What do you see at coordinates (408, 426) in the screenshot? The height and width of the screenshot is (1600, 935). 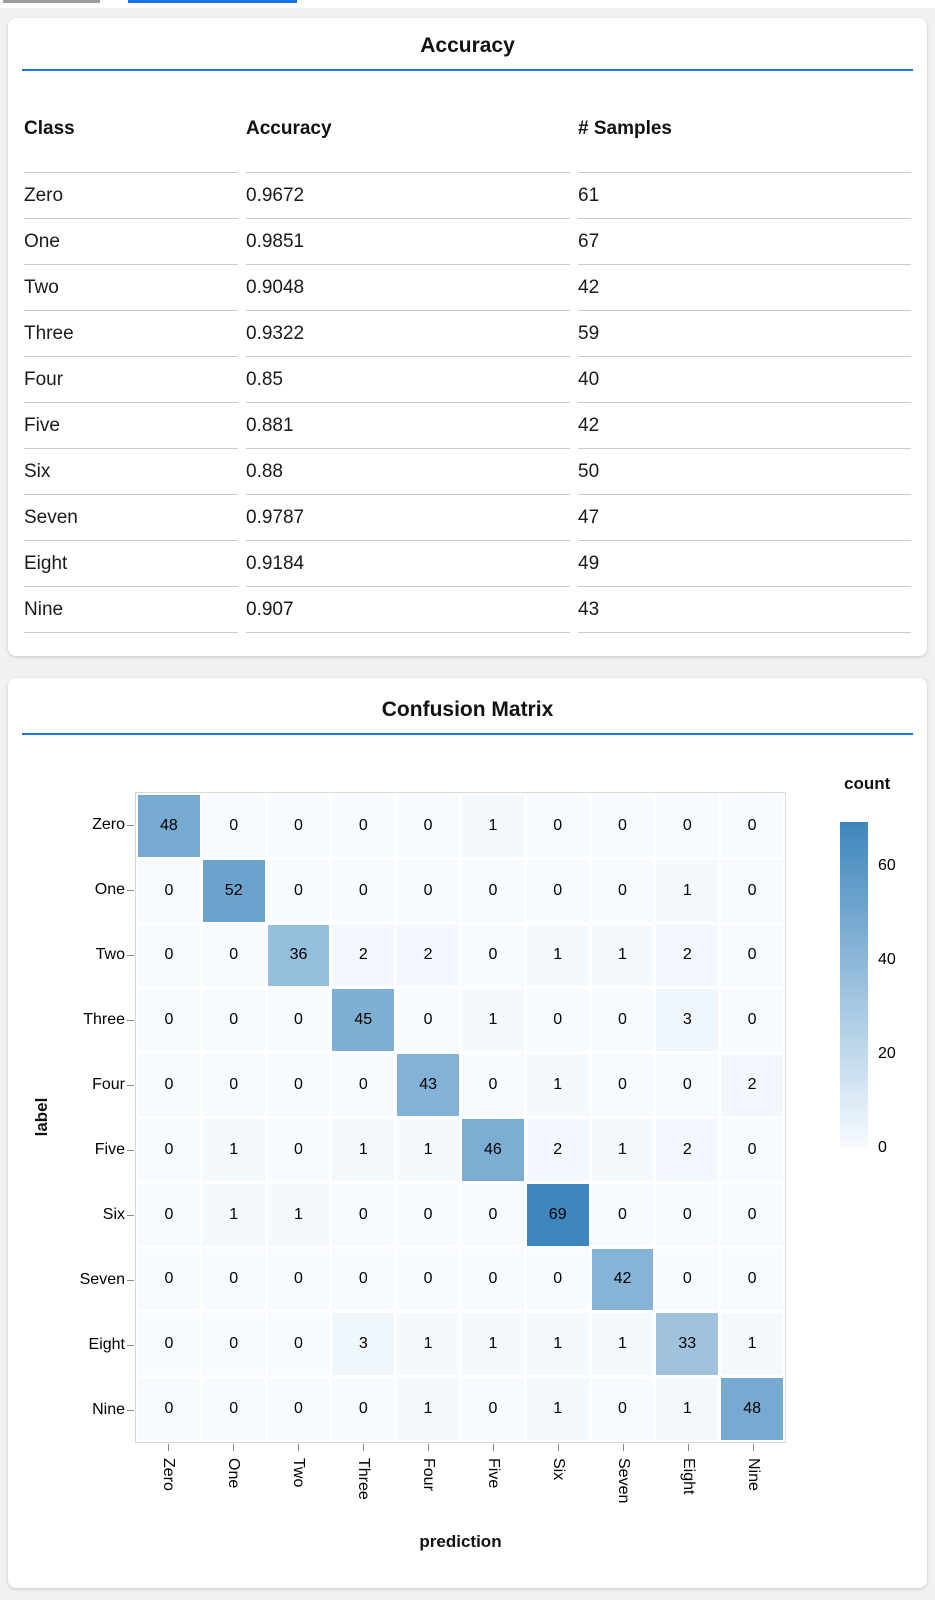 I see `table-cell: 0.881` at bounding box center [408, 426].